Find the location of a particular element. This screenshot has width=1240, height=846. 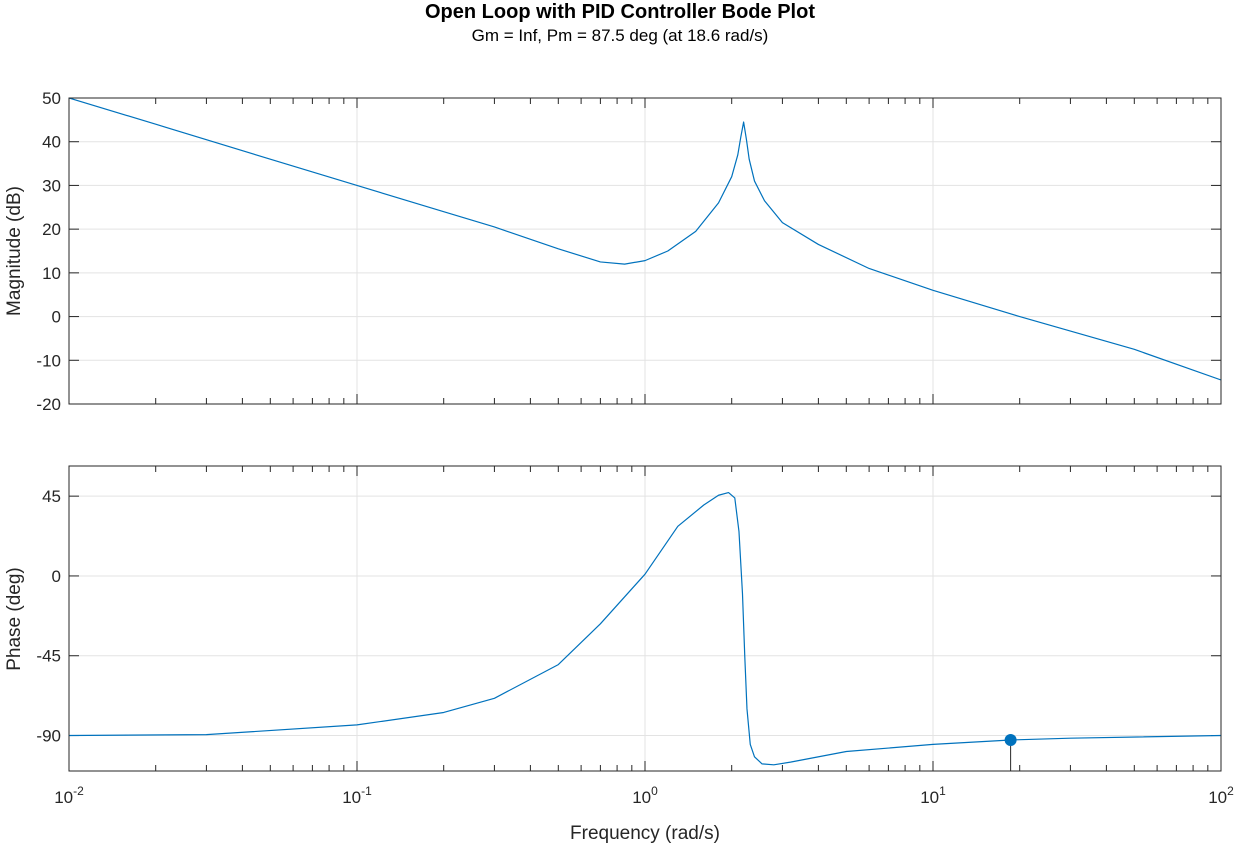

magnitude-y-tick-label: 10 is located at coordinates (51, 273).